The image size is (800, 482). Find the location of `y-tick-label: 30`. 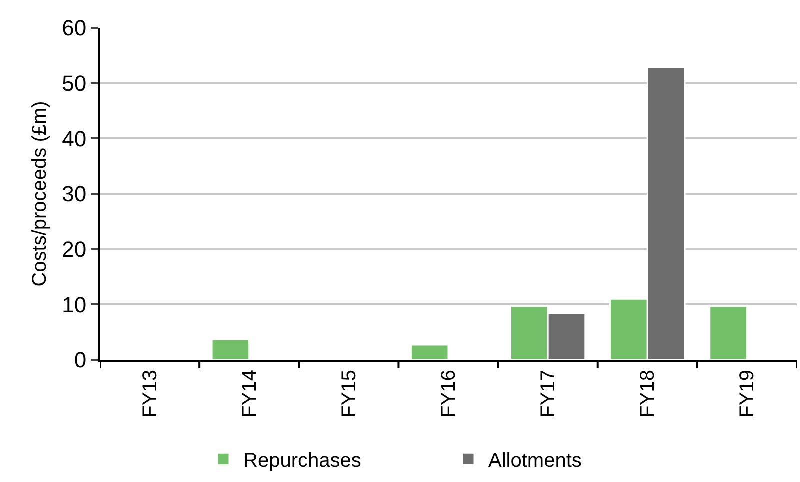

y-tick-label: 30 is located at coordinates (74, 194).